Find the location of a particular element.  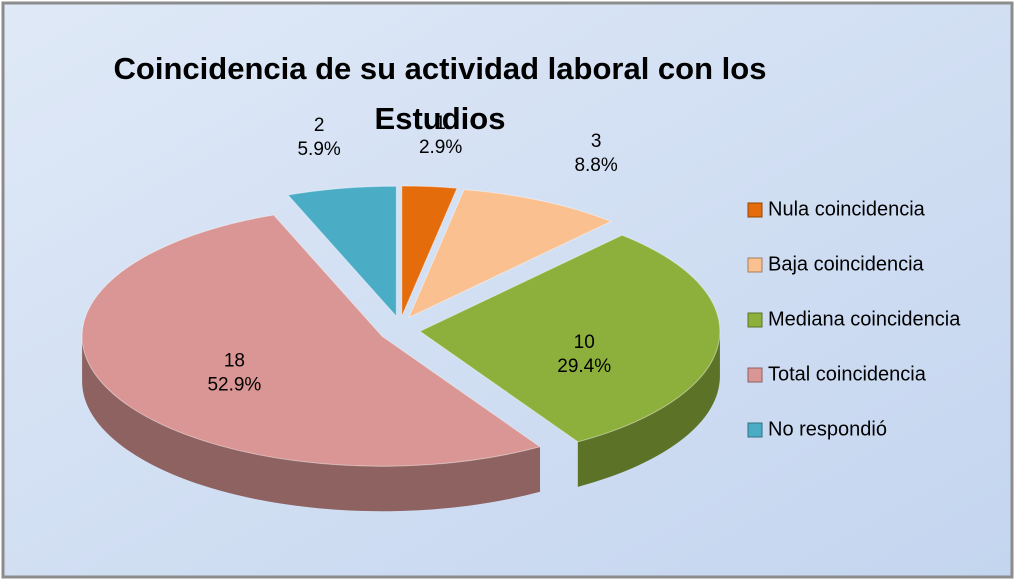

data-label-percent: 8.8% is located at coordinates (595, 165).